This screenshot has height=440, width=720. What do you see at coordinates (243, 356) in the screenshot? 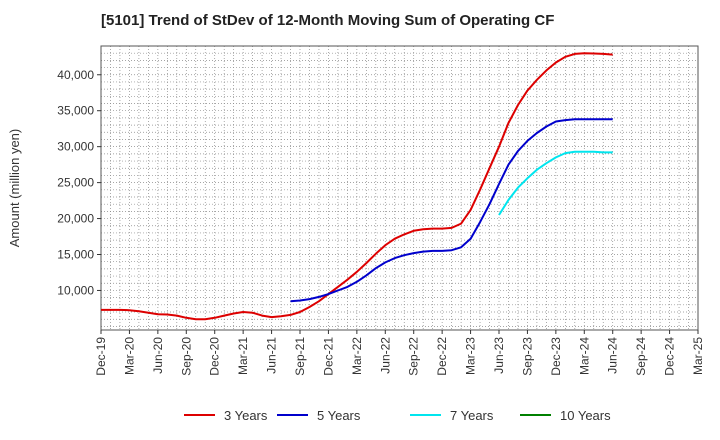
I see `x-tick-label: Mar-21` at bounding box center [243, 356].